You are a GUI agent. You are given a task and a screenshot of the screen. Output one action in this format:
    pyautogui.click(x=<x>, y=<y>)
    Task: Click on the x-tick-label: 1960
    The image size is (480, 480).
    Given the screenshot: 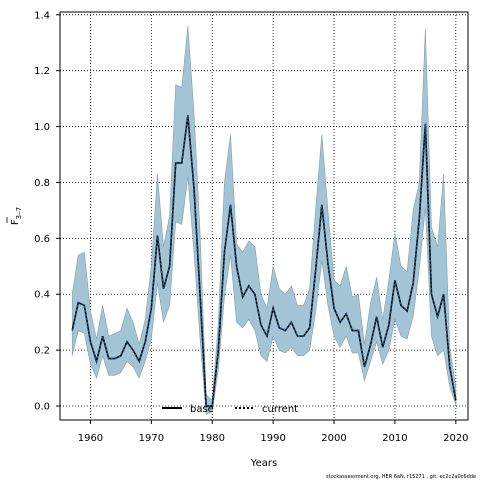 What is the action you would take?
    pyautogui.click(x=90, y=438)
    